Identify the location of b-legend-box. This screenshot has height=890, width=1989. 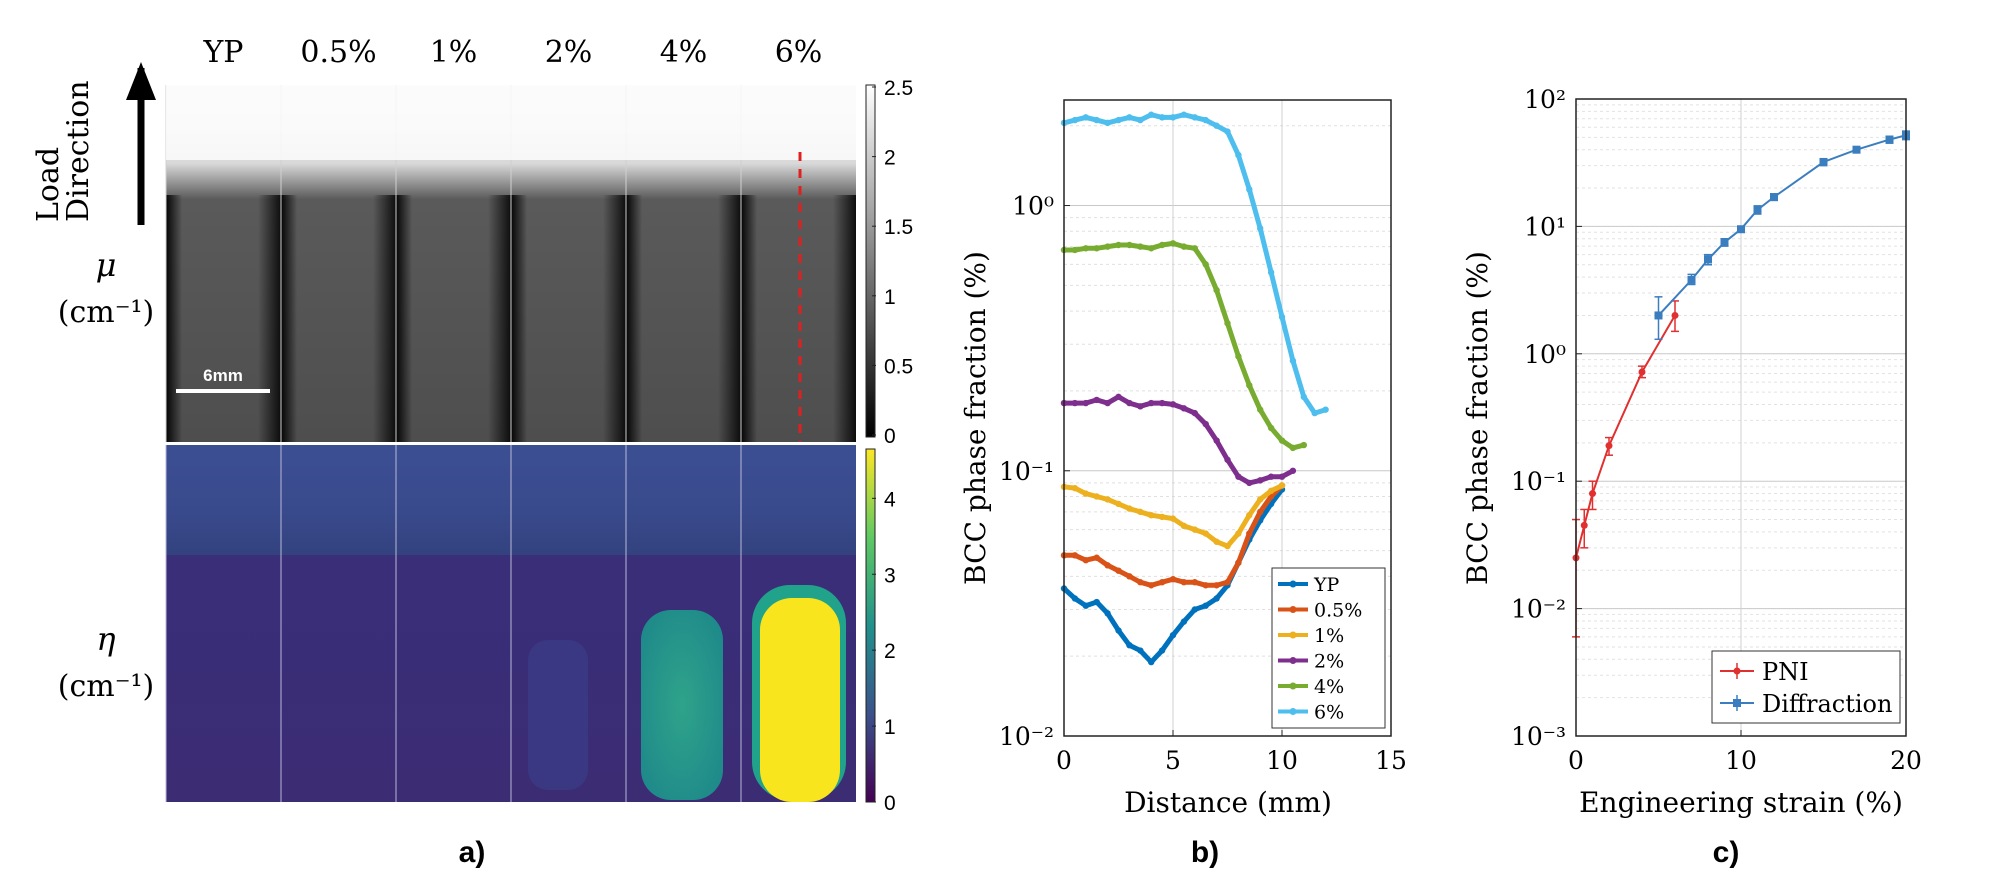
(1328, 648).